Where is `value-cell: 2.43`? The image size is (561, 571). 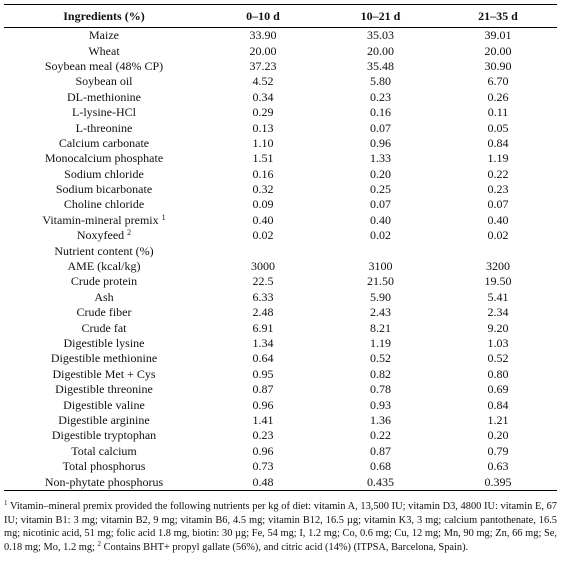 value-cell: 2.43 is located at coordinates (380, 312).